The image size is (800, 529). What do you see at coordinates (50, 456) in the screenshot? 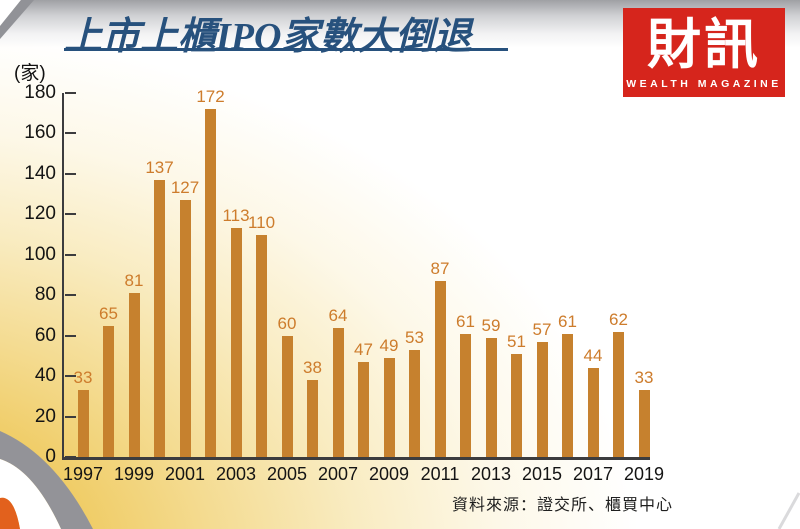
I see `y-tick-label: 0` at bounding box center [50, 456].